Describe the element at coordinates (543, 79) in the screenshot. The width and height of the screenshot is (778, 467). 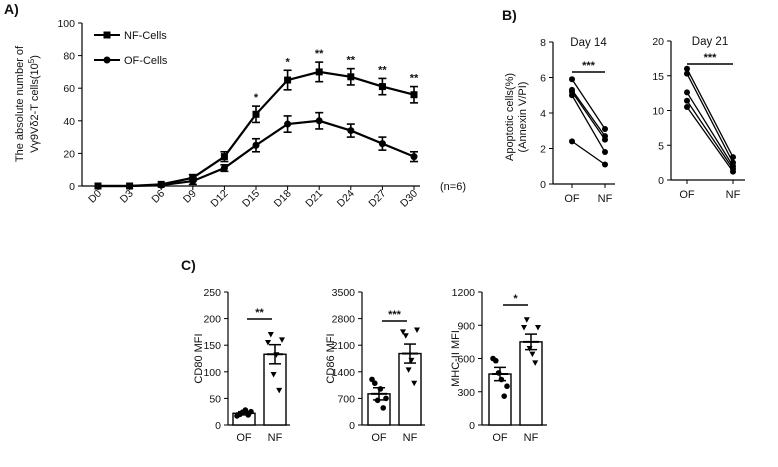
I see `y-tick-label: 6` at that location.